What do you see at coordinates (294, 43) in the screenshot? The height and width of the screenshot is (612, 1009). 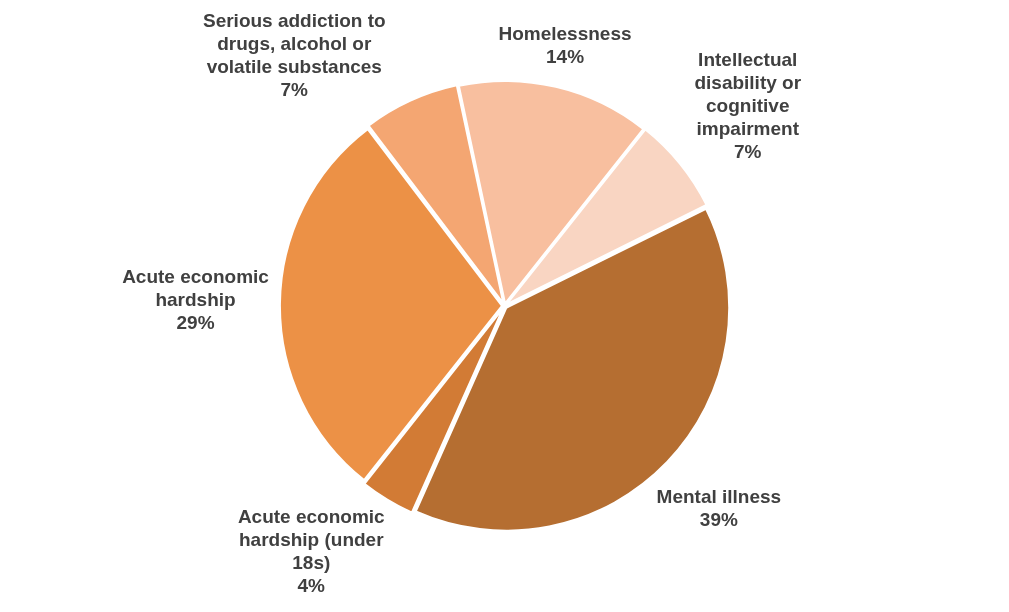 I see `slice-label: Serious addiction to drugs, alcohol or volatile substances` at bounding box center [294, 43].